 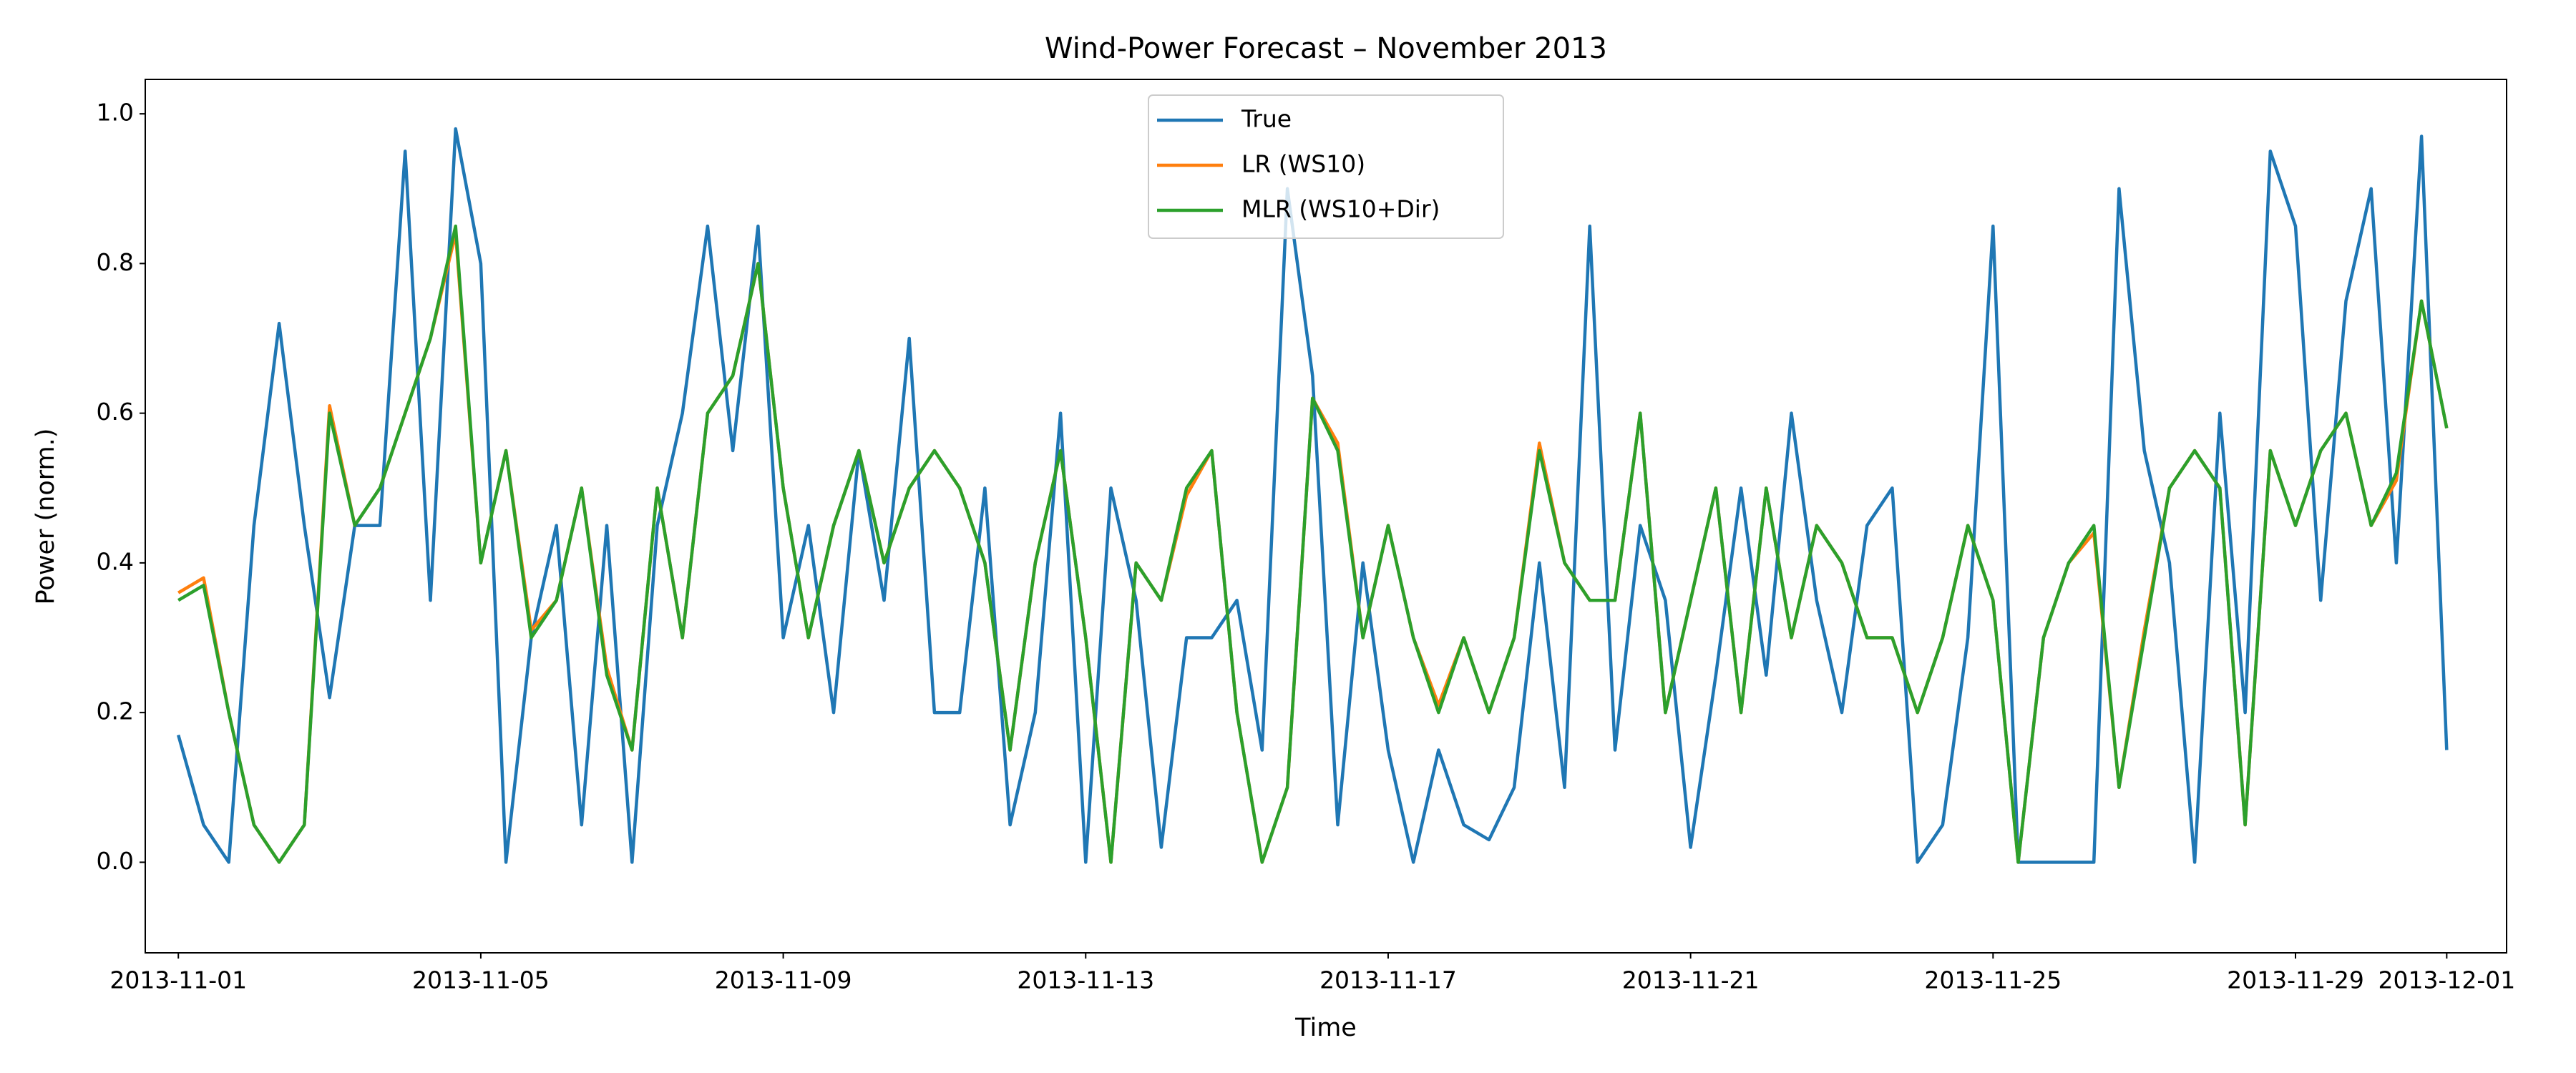 What do you see at coordinates (115, 561) in the screenshot?
I see `y-tick-label: 0.4` at bounding box center [115, 561].